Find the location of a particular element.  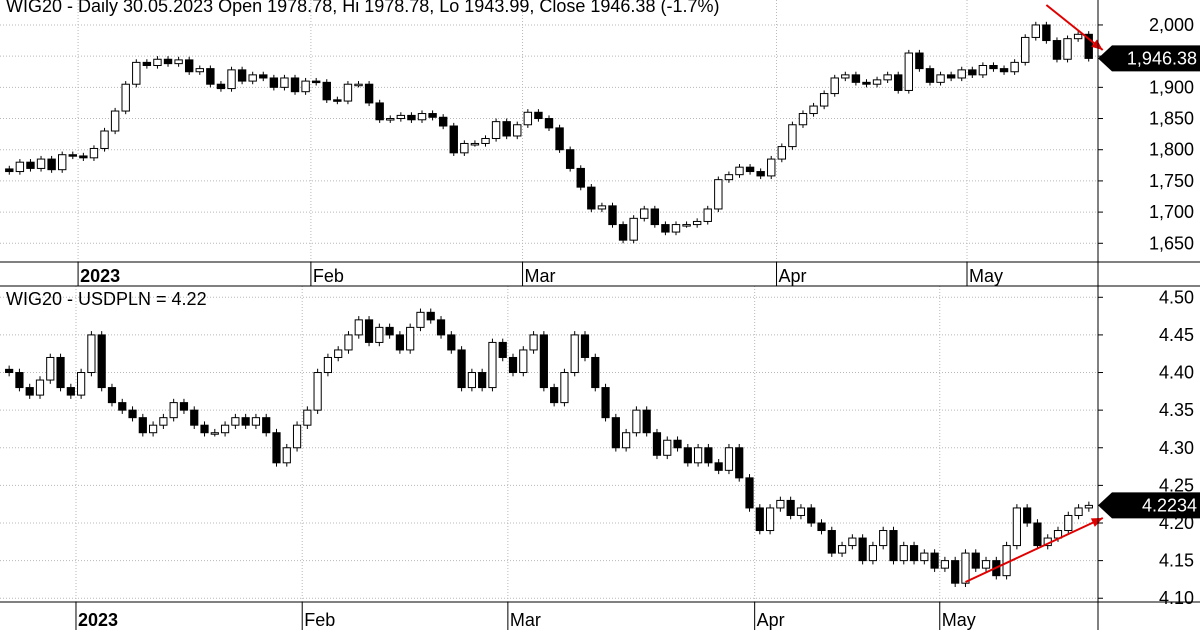

usdpln-month-label: Apr is located at coordinates (771, 620).